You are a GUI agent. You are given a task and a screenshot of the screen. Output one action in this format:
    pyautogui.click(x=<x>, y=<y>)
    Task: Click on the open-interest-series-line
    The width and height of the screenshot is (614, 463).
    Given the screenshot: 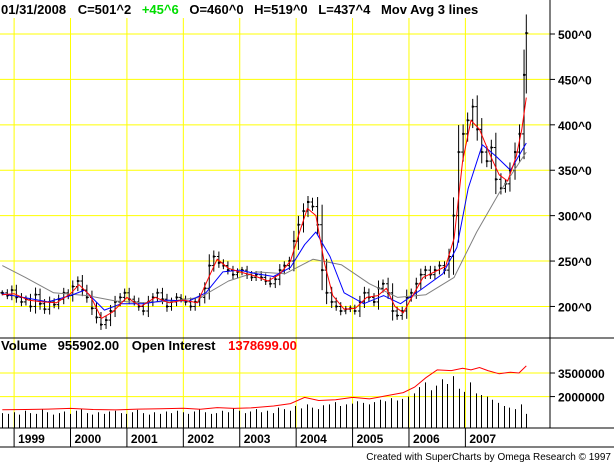 What is the action you would take?
    pyautogui.click(x=264, y=388)
    